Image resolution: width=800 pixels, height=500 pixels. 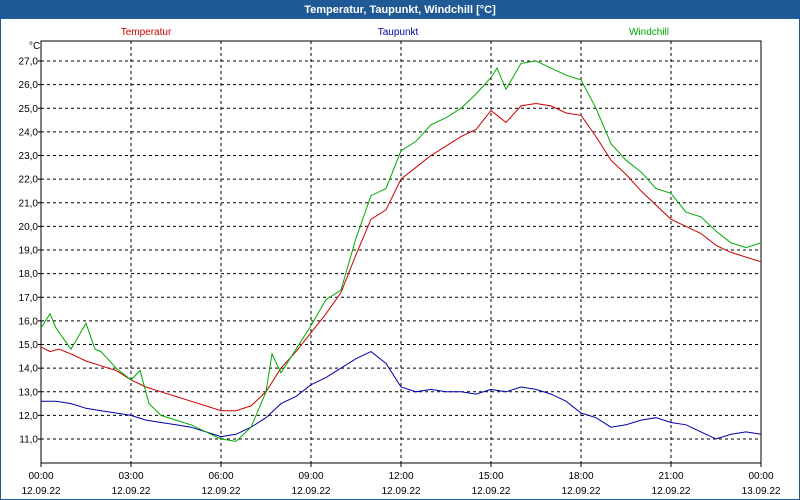 What do you see at coordinates (29, 132) in the screenshot?
I see `y-tick-label: 24,0` at bounding box center [29, 132].